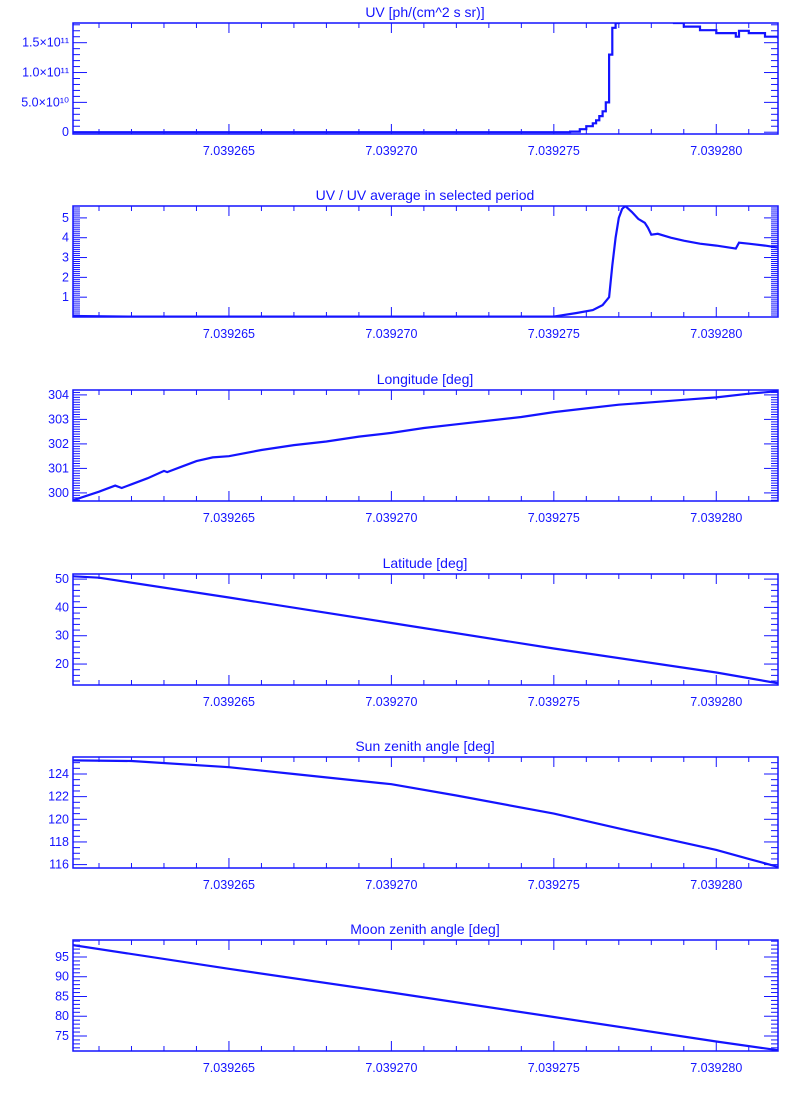 The height and width of the screenshot is (1100, 800). I want to click on y-tick-label: 116, so click(59, 865).